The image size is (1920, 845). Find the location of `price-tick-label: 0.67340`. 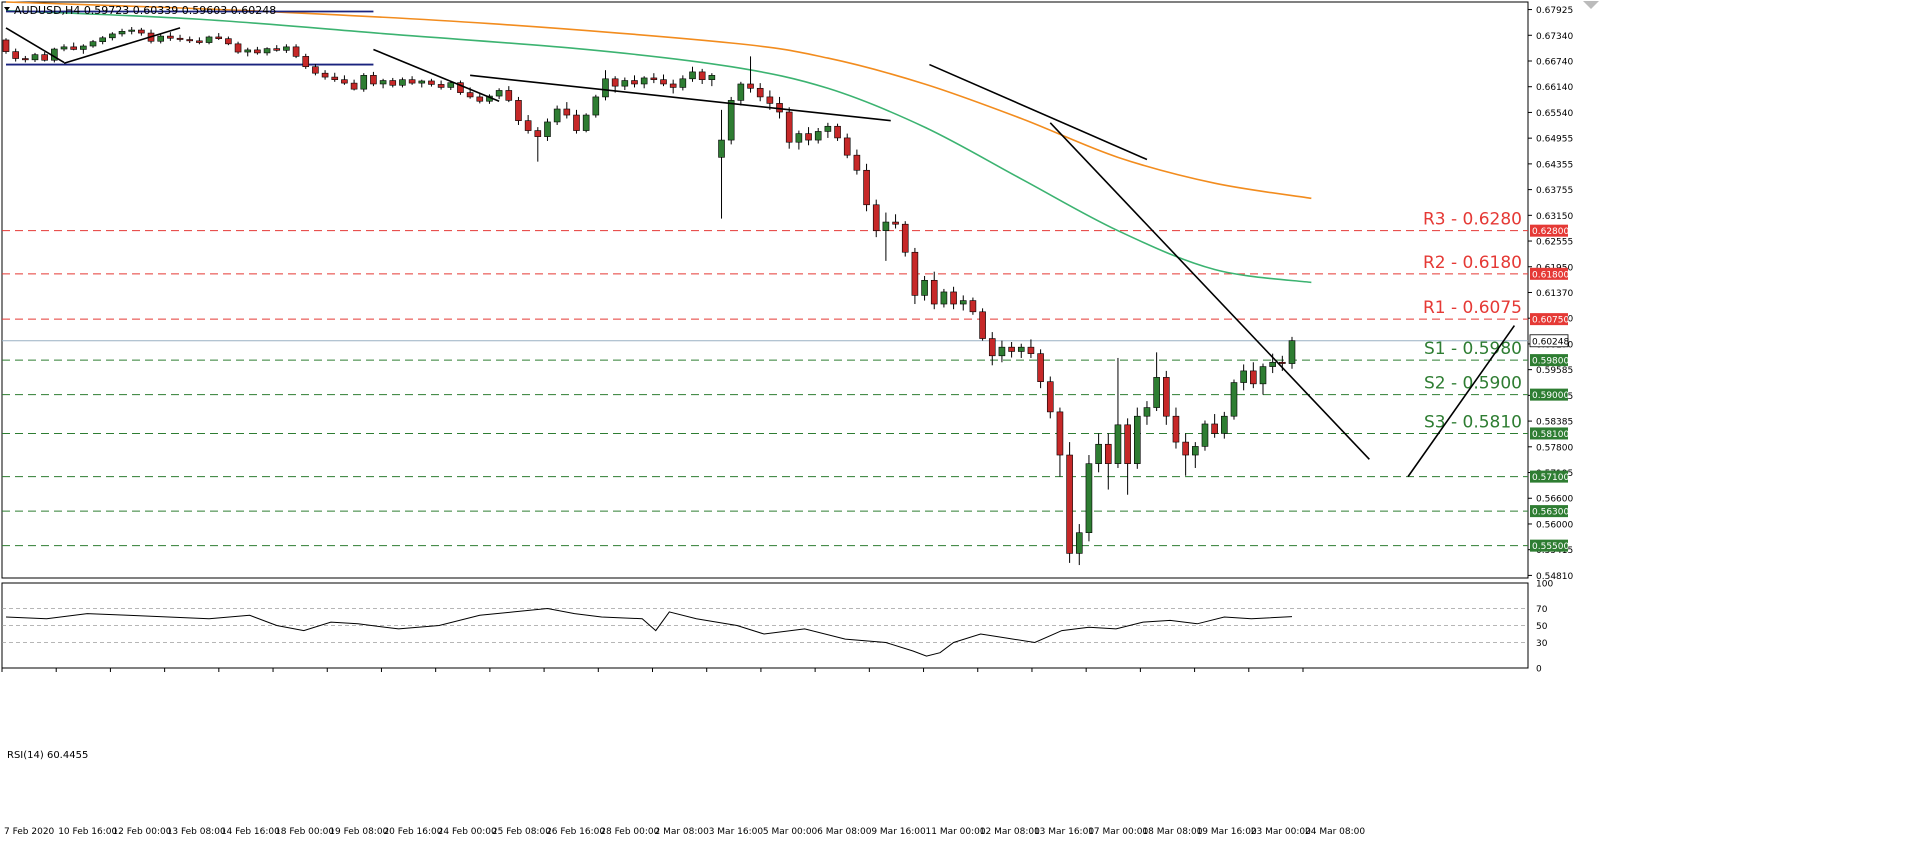

price-tick-label: 0.67340 is located at coordinates (1554, 37).